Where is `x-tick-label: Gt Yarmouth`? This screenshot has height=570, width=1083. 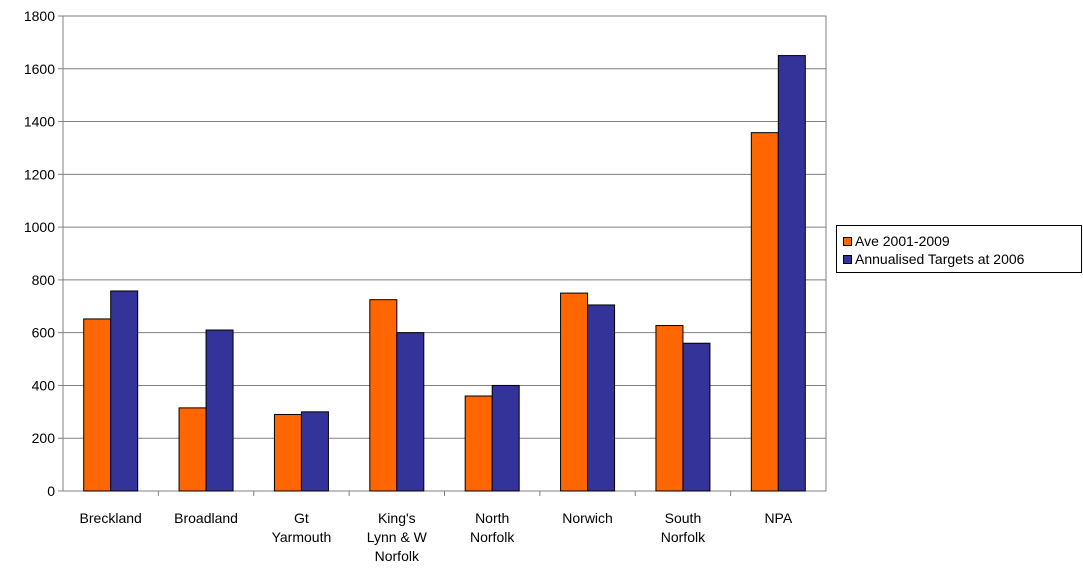
x-tick-label: Gt Yarmouth is located at coordinates (302, 527).